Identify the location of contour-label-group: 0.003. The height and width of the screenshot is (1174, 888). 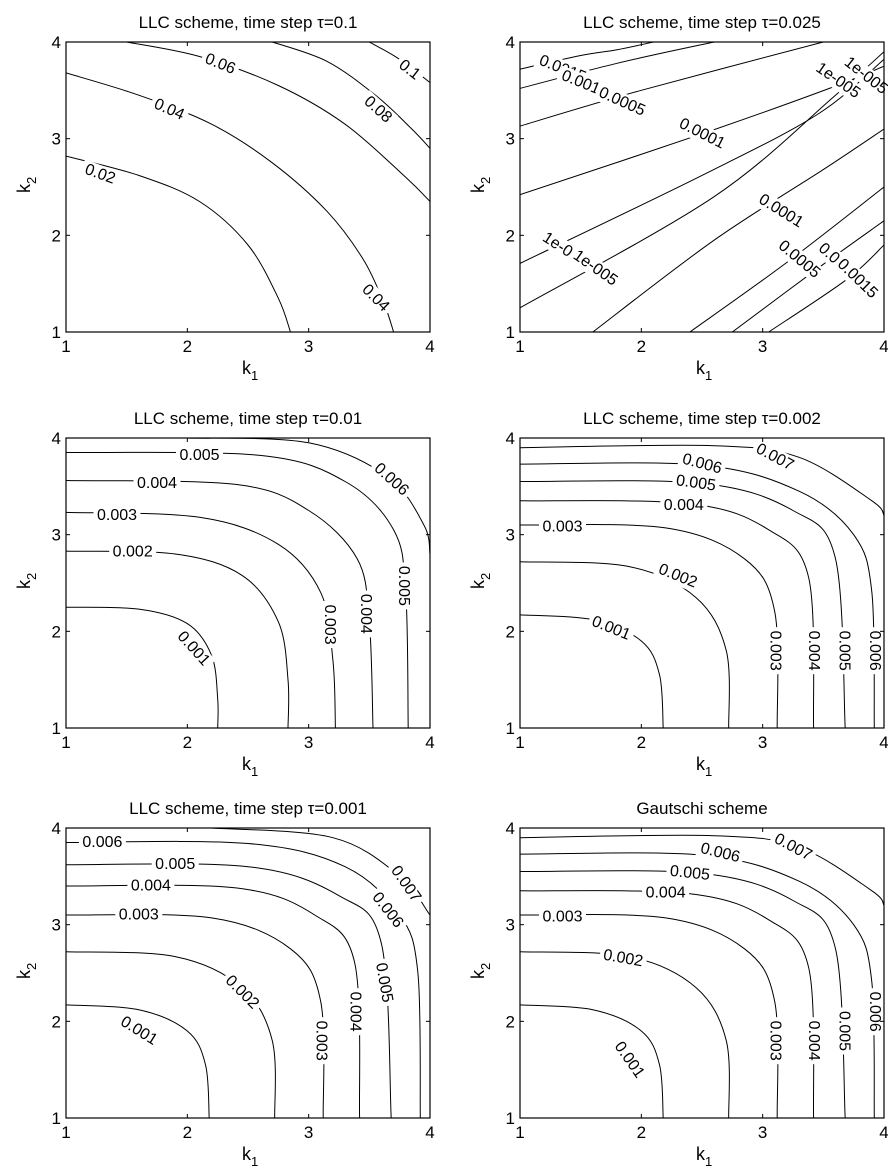
(774, 1041).